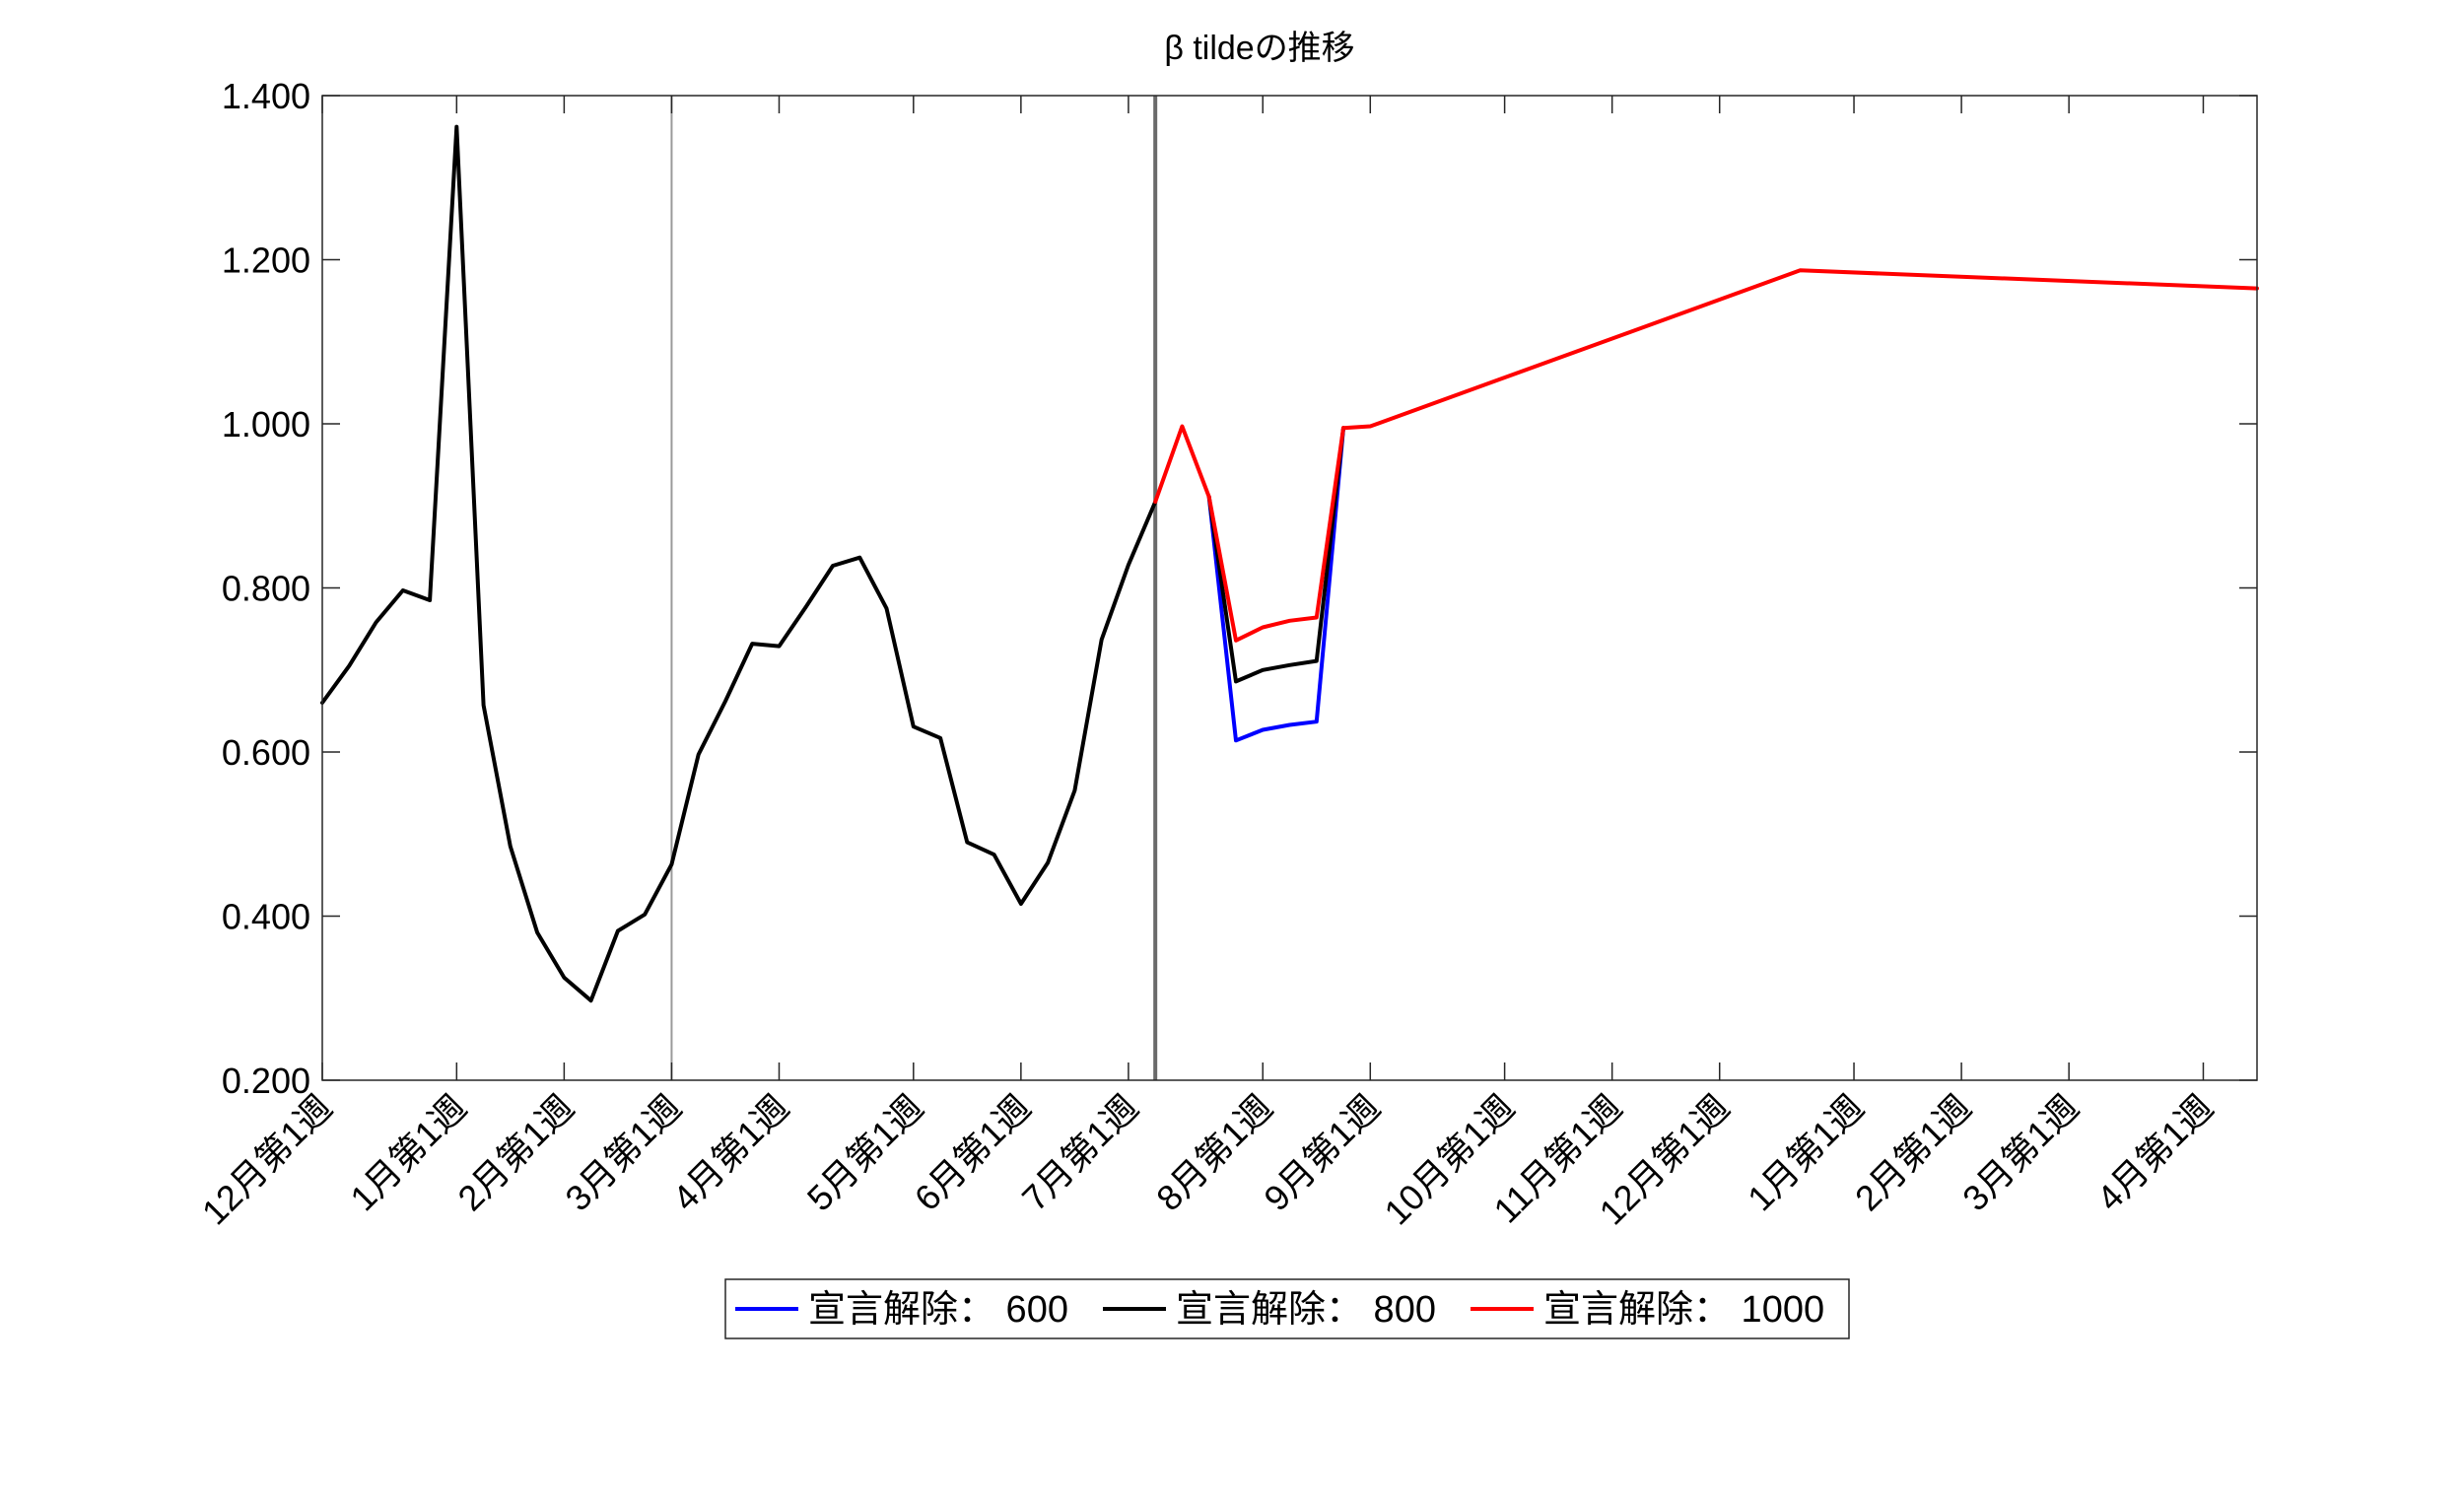  I want to click on y-tick-label: 0.800, so click(266, 589).